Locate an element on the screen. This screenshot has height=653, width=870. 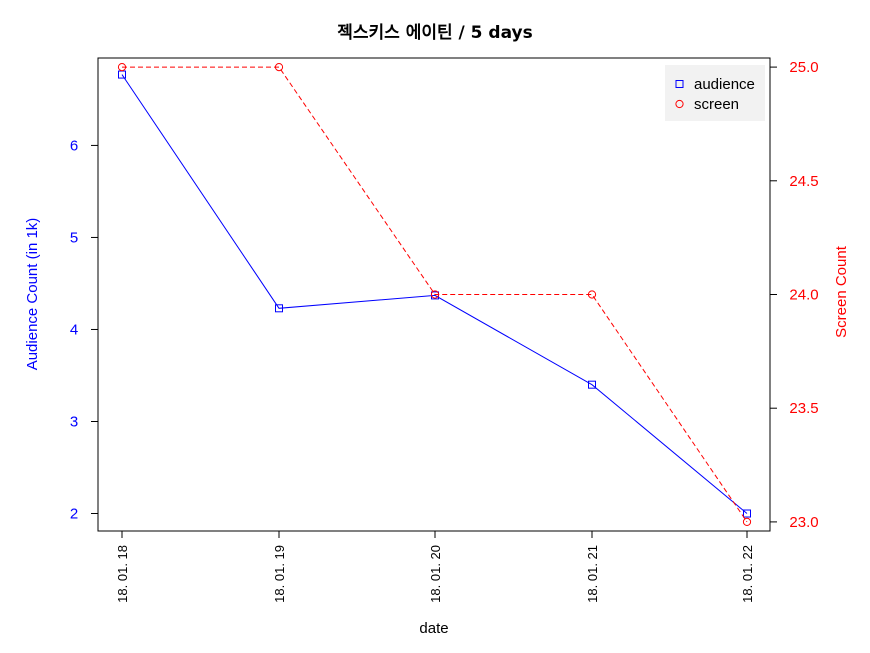
left-tick-label: 3 is located at coordinates (74, 421).